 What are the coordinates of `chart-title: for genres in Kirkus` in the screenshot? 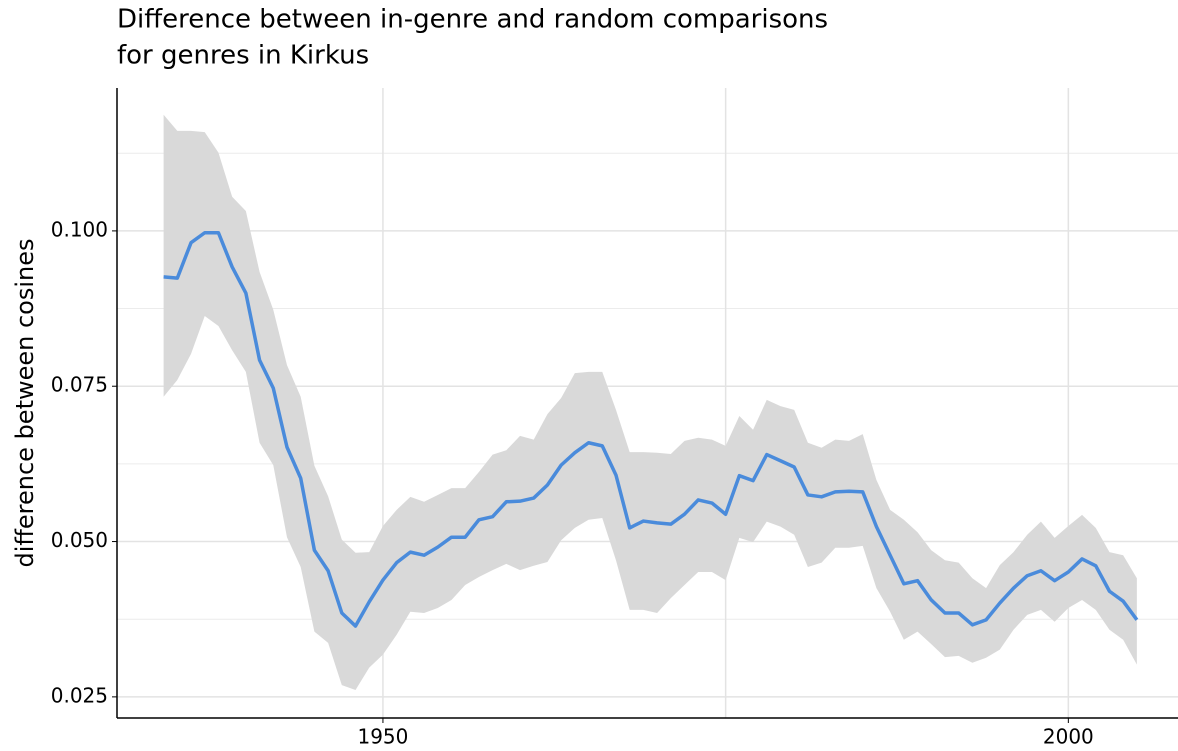 It's located at (243, 56).